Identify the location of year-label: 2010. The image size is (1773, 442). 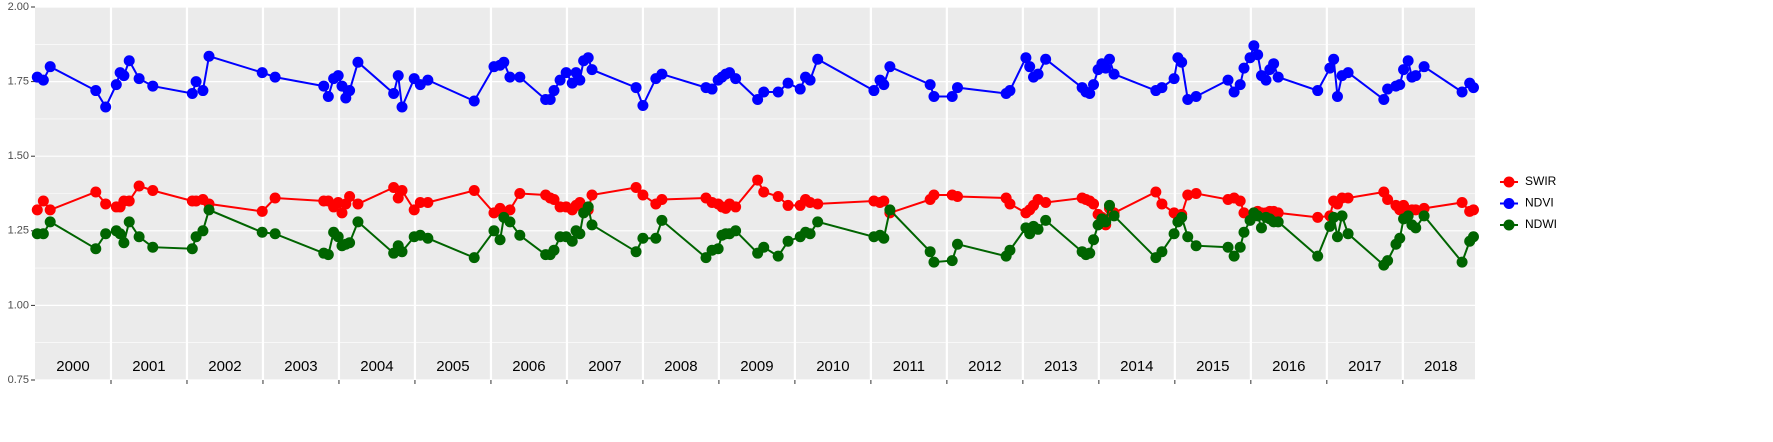
(832, 366).